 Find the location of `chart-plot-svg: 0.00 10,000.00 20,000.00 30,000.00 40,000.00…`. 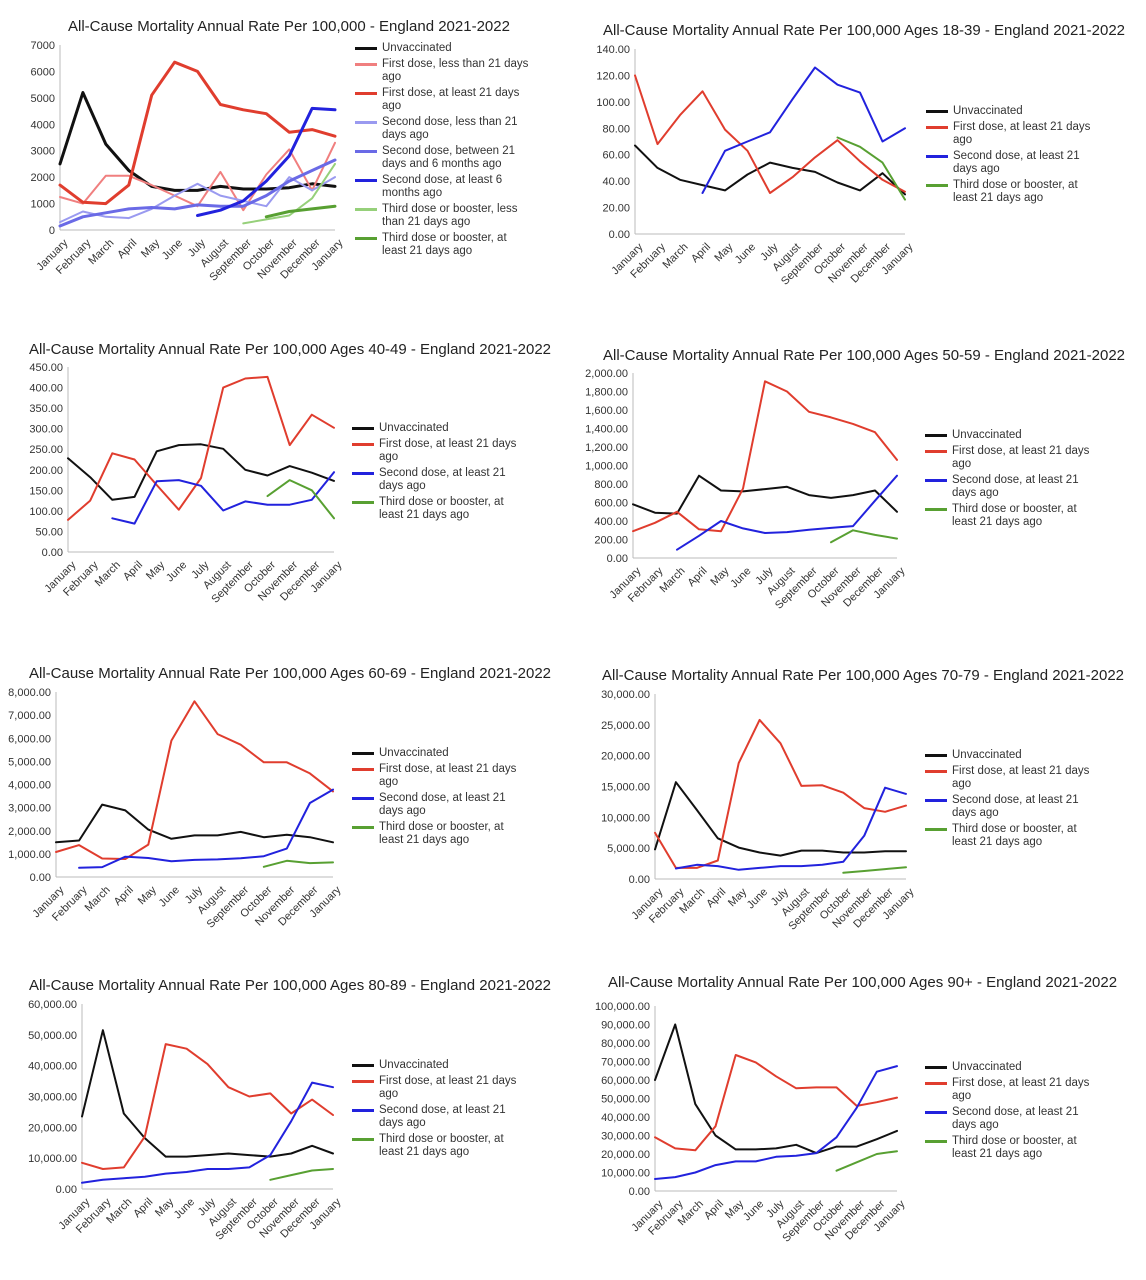

chart-plot-svg: 0.00 10,000.00 20,000.00 30,000.00 40,000.00… is located at coordinates (186, 1121).